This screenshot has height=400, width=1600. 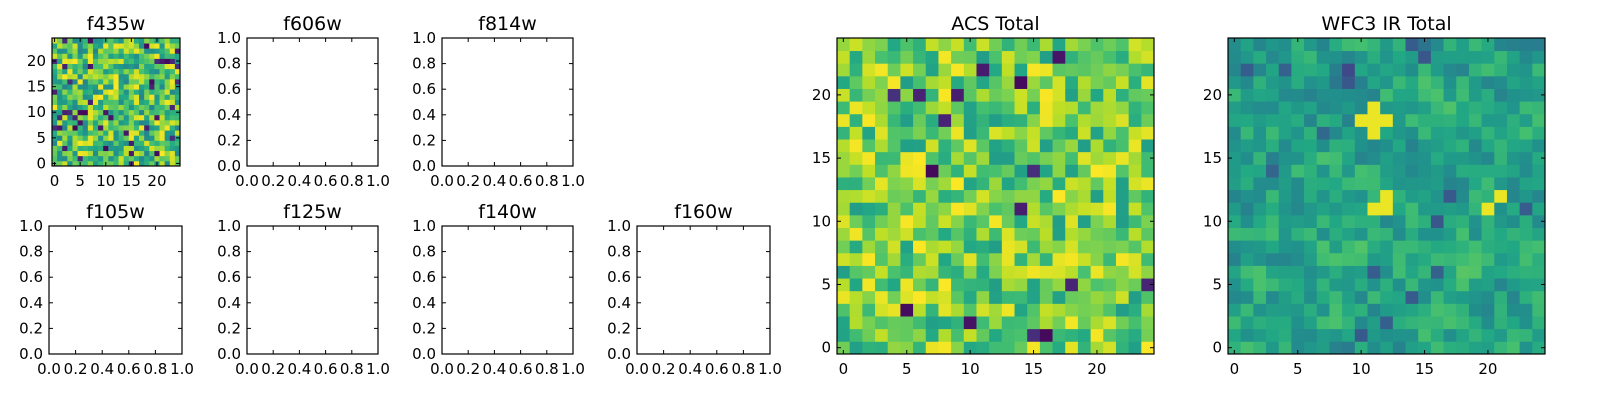 What do you see at coordinates (1096, 369) in the screenshot?
I see `x-tick-label: 20` at bounding box center [1096, 369].